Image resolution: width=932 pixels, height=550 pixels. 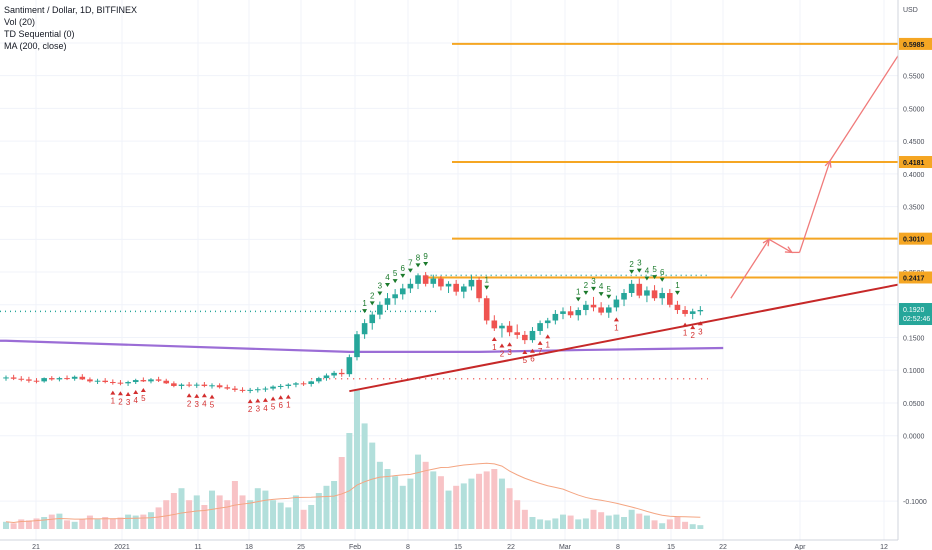 What do you see at coordinates (143, 398) in the screenshot?
I see `td-count-label: 5` at bounding box center [143, 398].